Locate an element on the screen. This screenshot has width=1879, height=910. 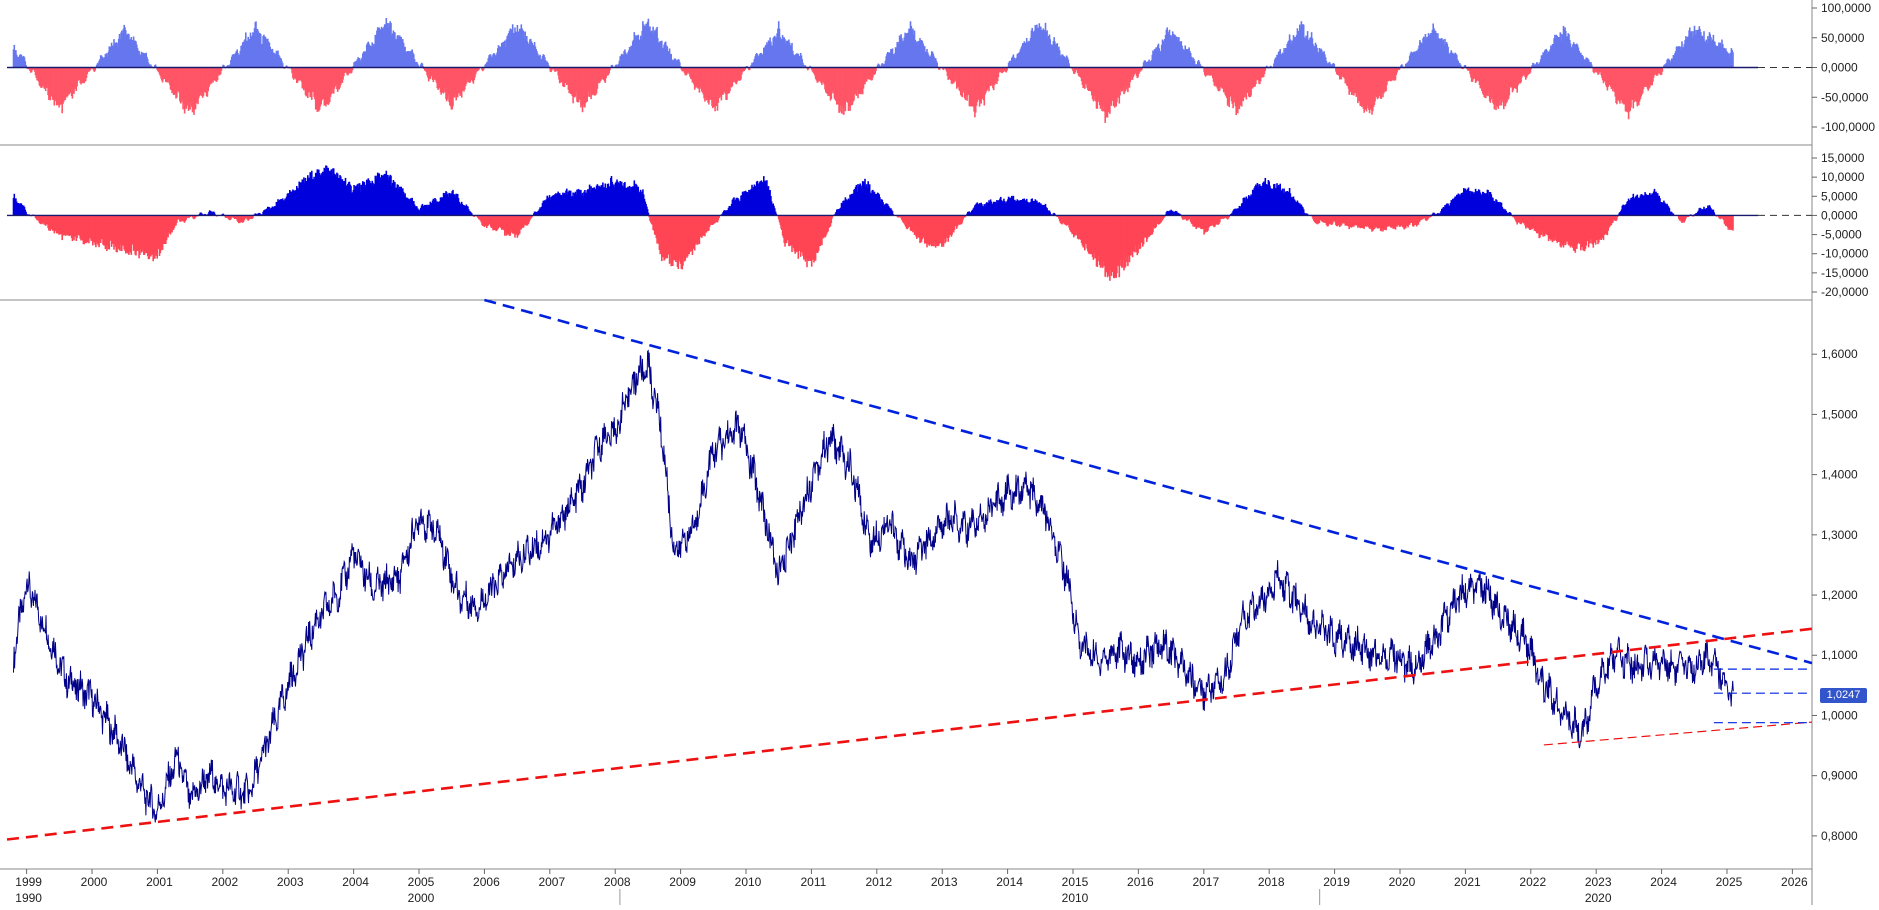
top-osc-tick-label: 100,0000 is located at coordinates (1846, 8).